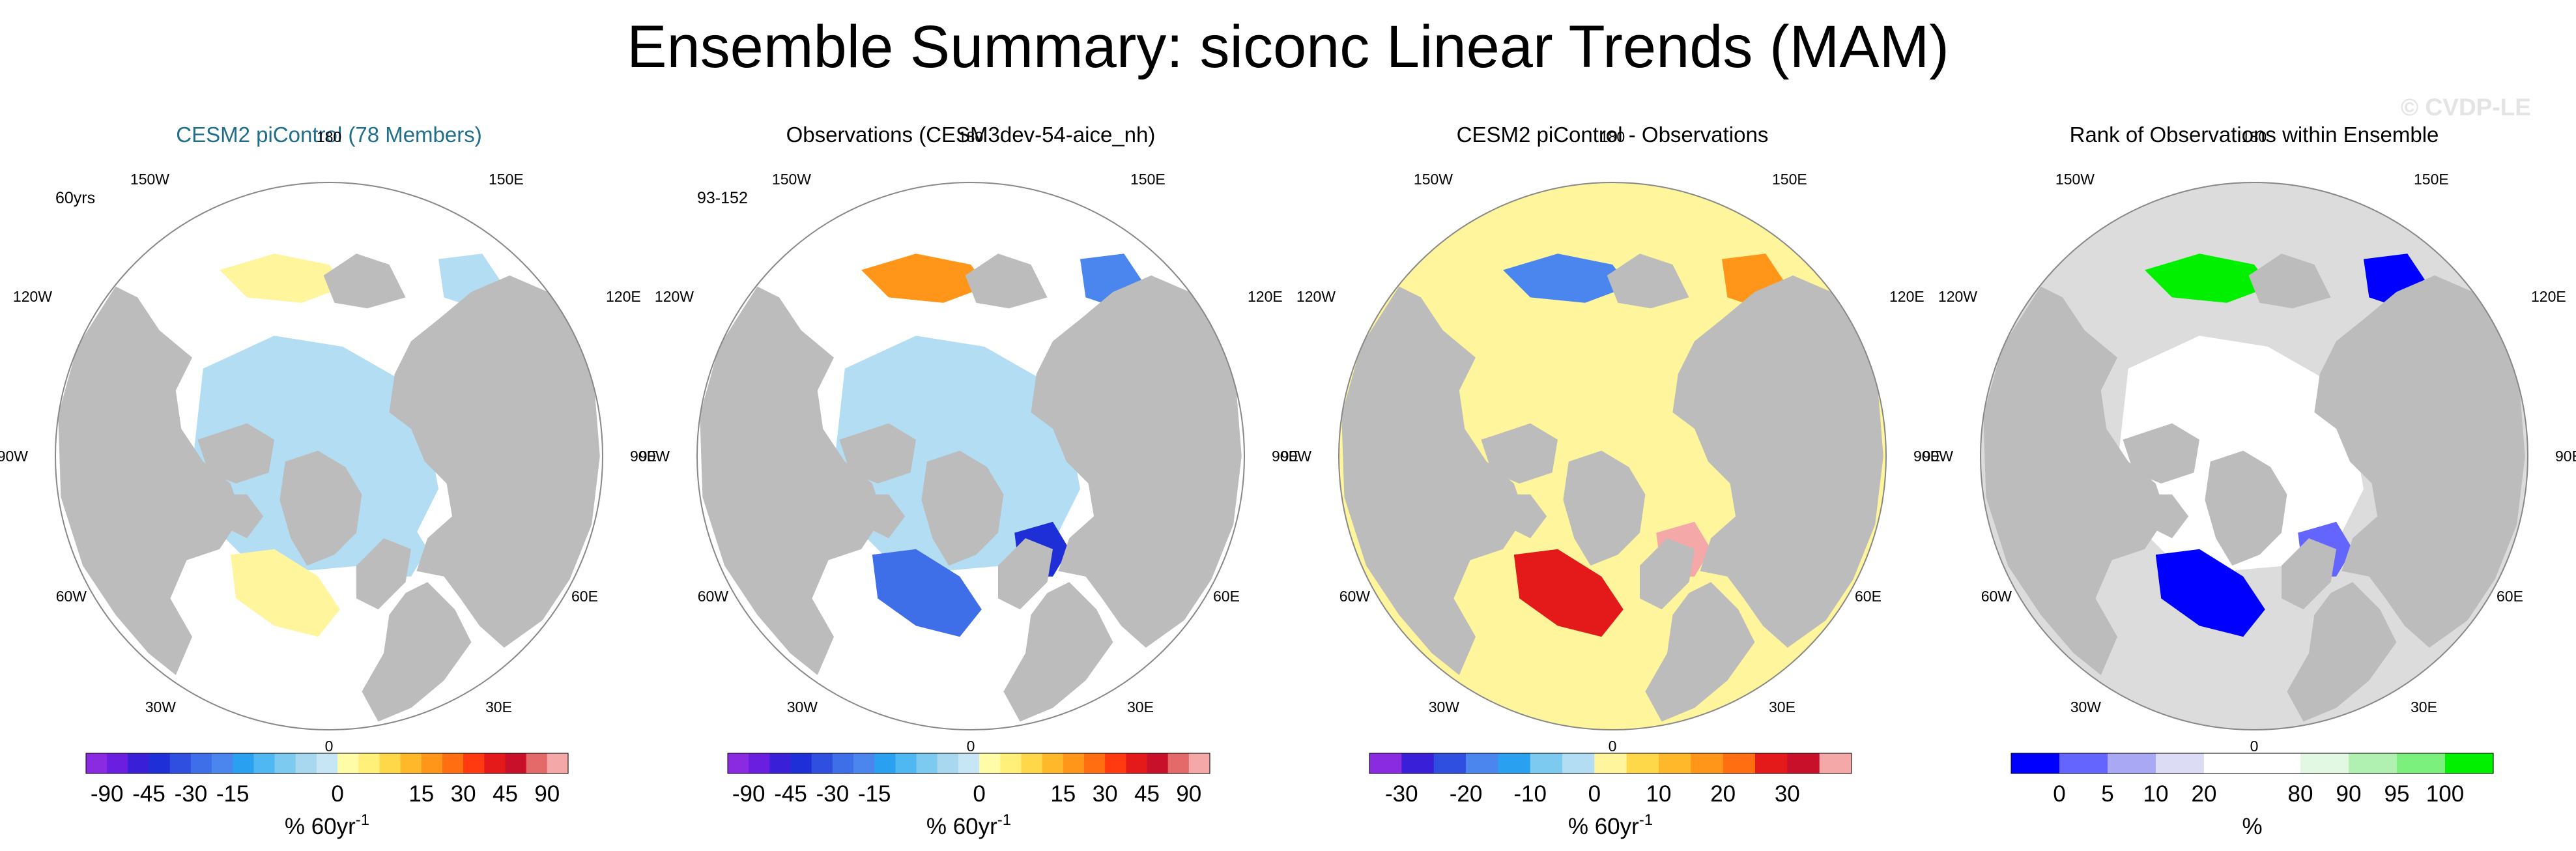 The width and height of the screenshot is (2576, 851). I want to click on longitude-label: 180, so click(329, 136).